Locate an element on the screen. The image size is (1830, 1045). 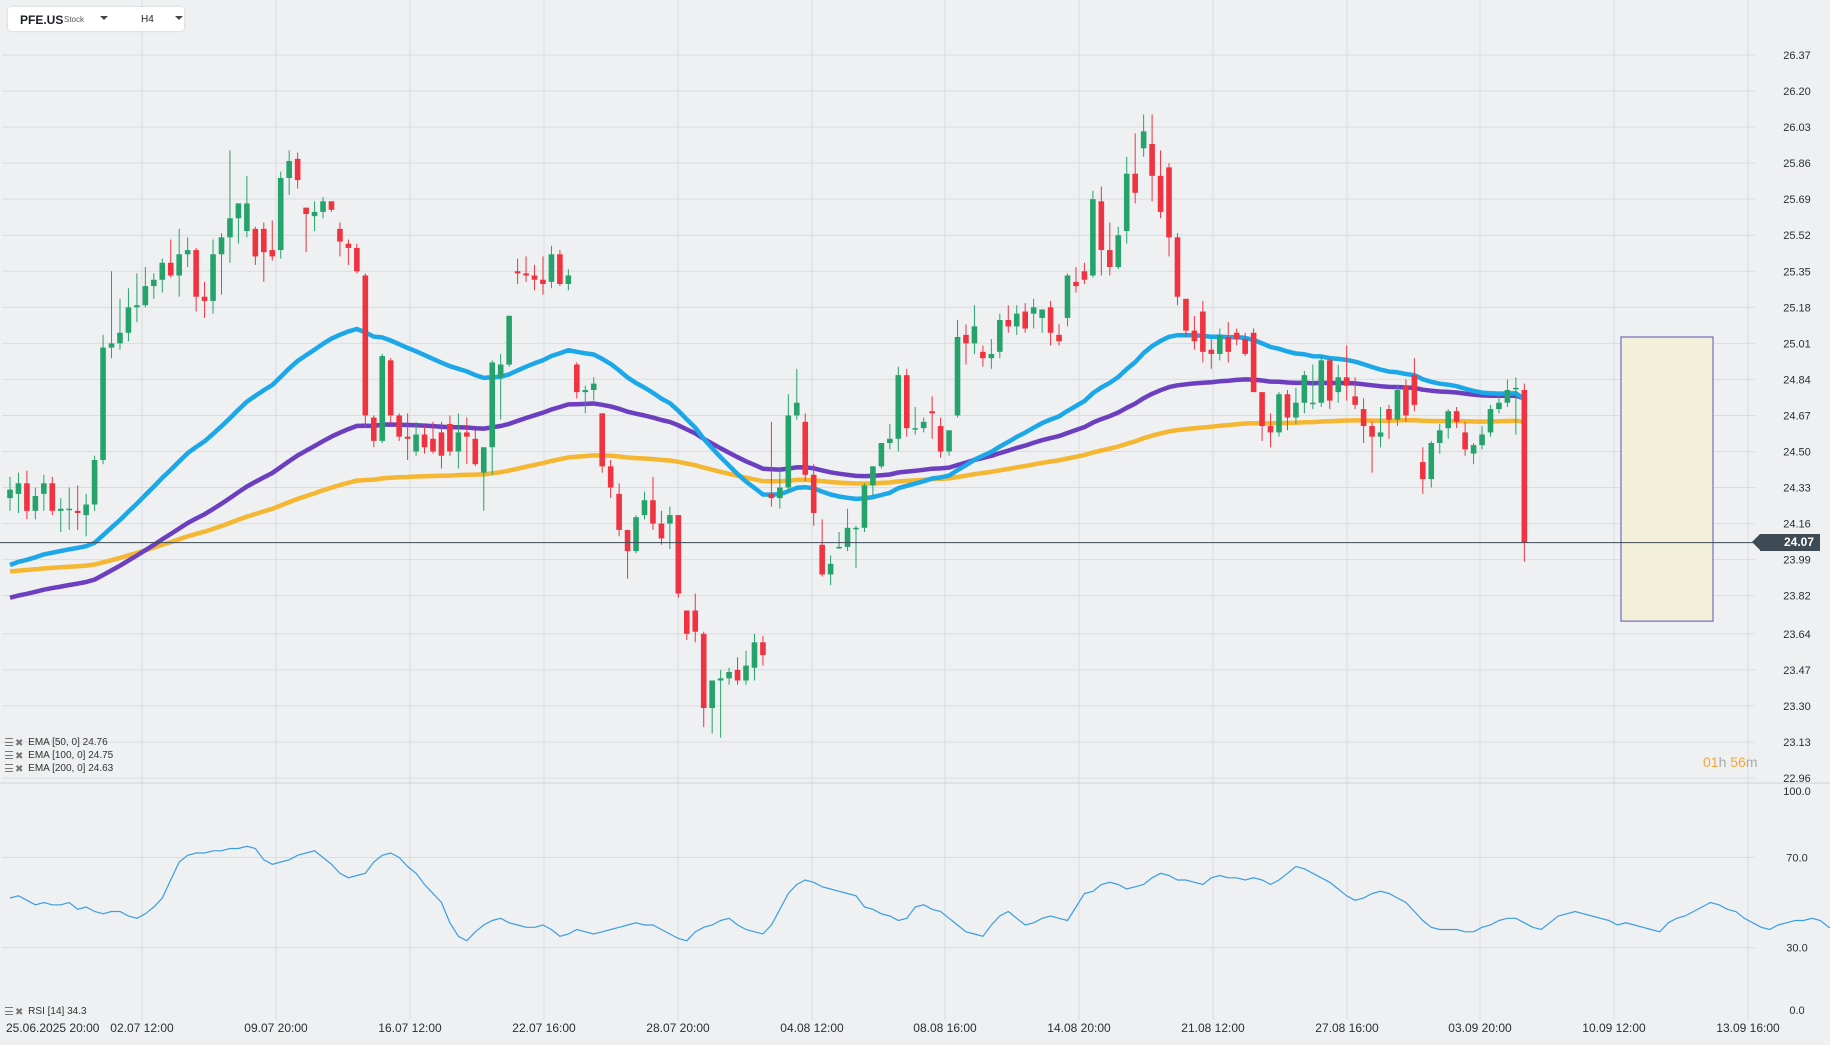
indicator-rsi: ✖ RSI [14] 34.3 is located at coordinates (46, 1012).